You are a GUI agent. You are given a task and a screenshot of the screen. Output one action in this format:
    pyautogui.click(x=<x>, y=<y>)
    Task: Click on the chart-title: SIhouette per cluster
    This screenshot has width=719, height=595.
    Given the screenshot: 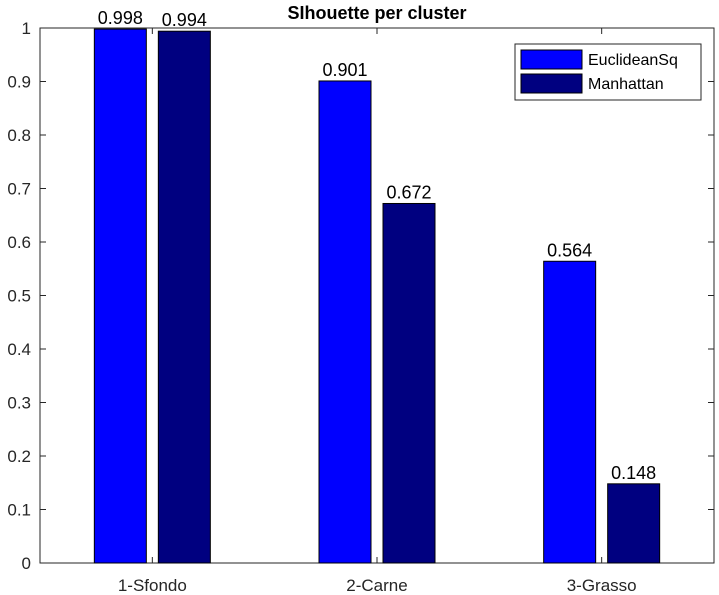 What is the action you would take?
    pyautogui.click(x=376, y=13)
    